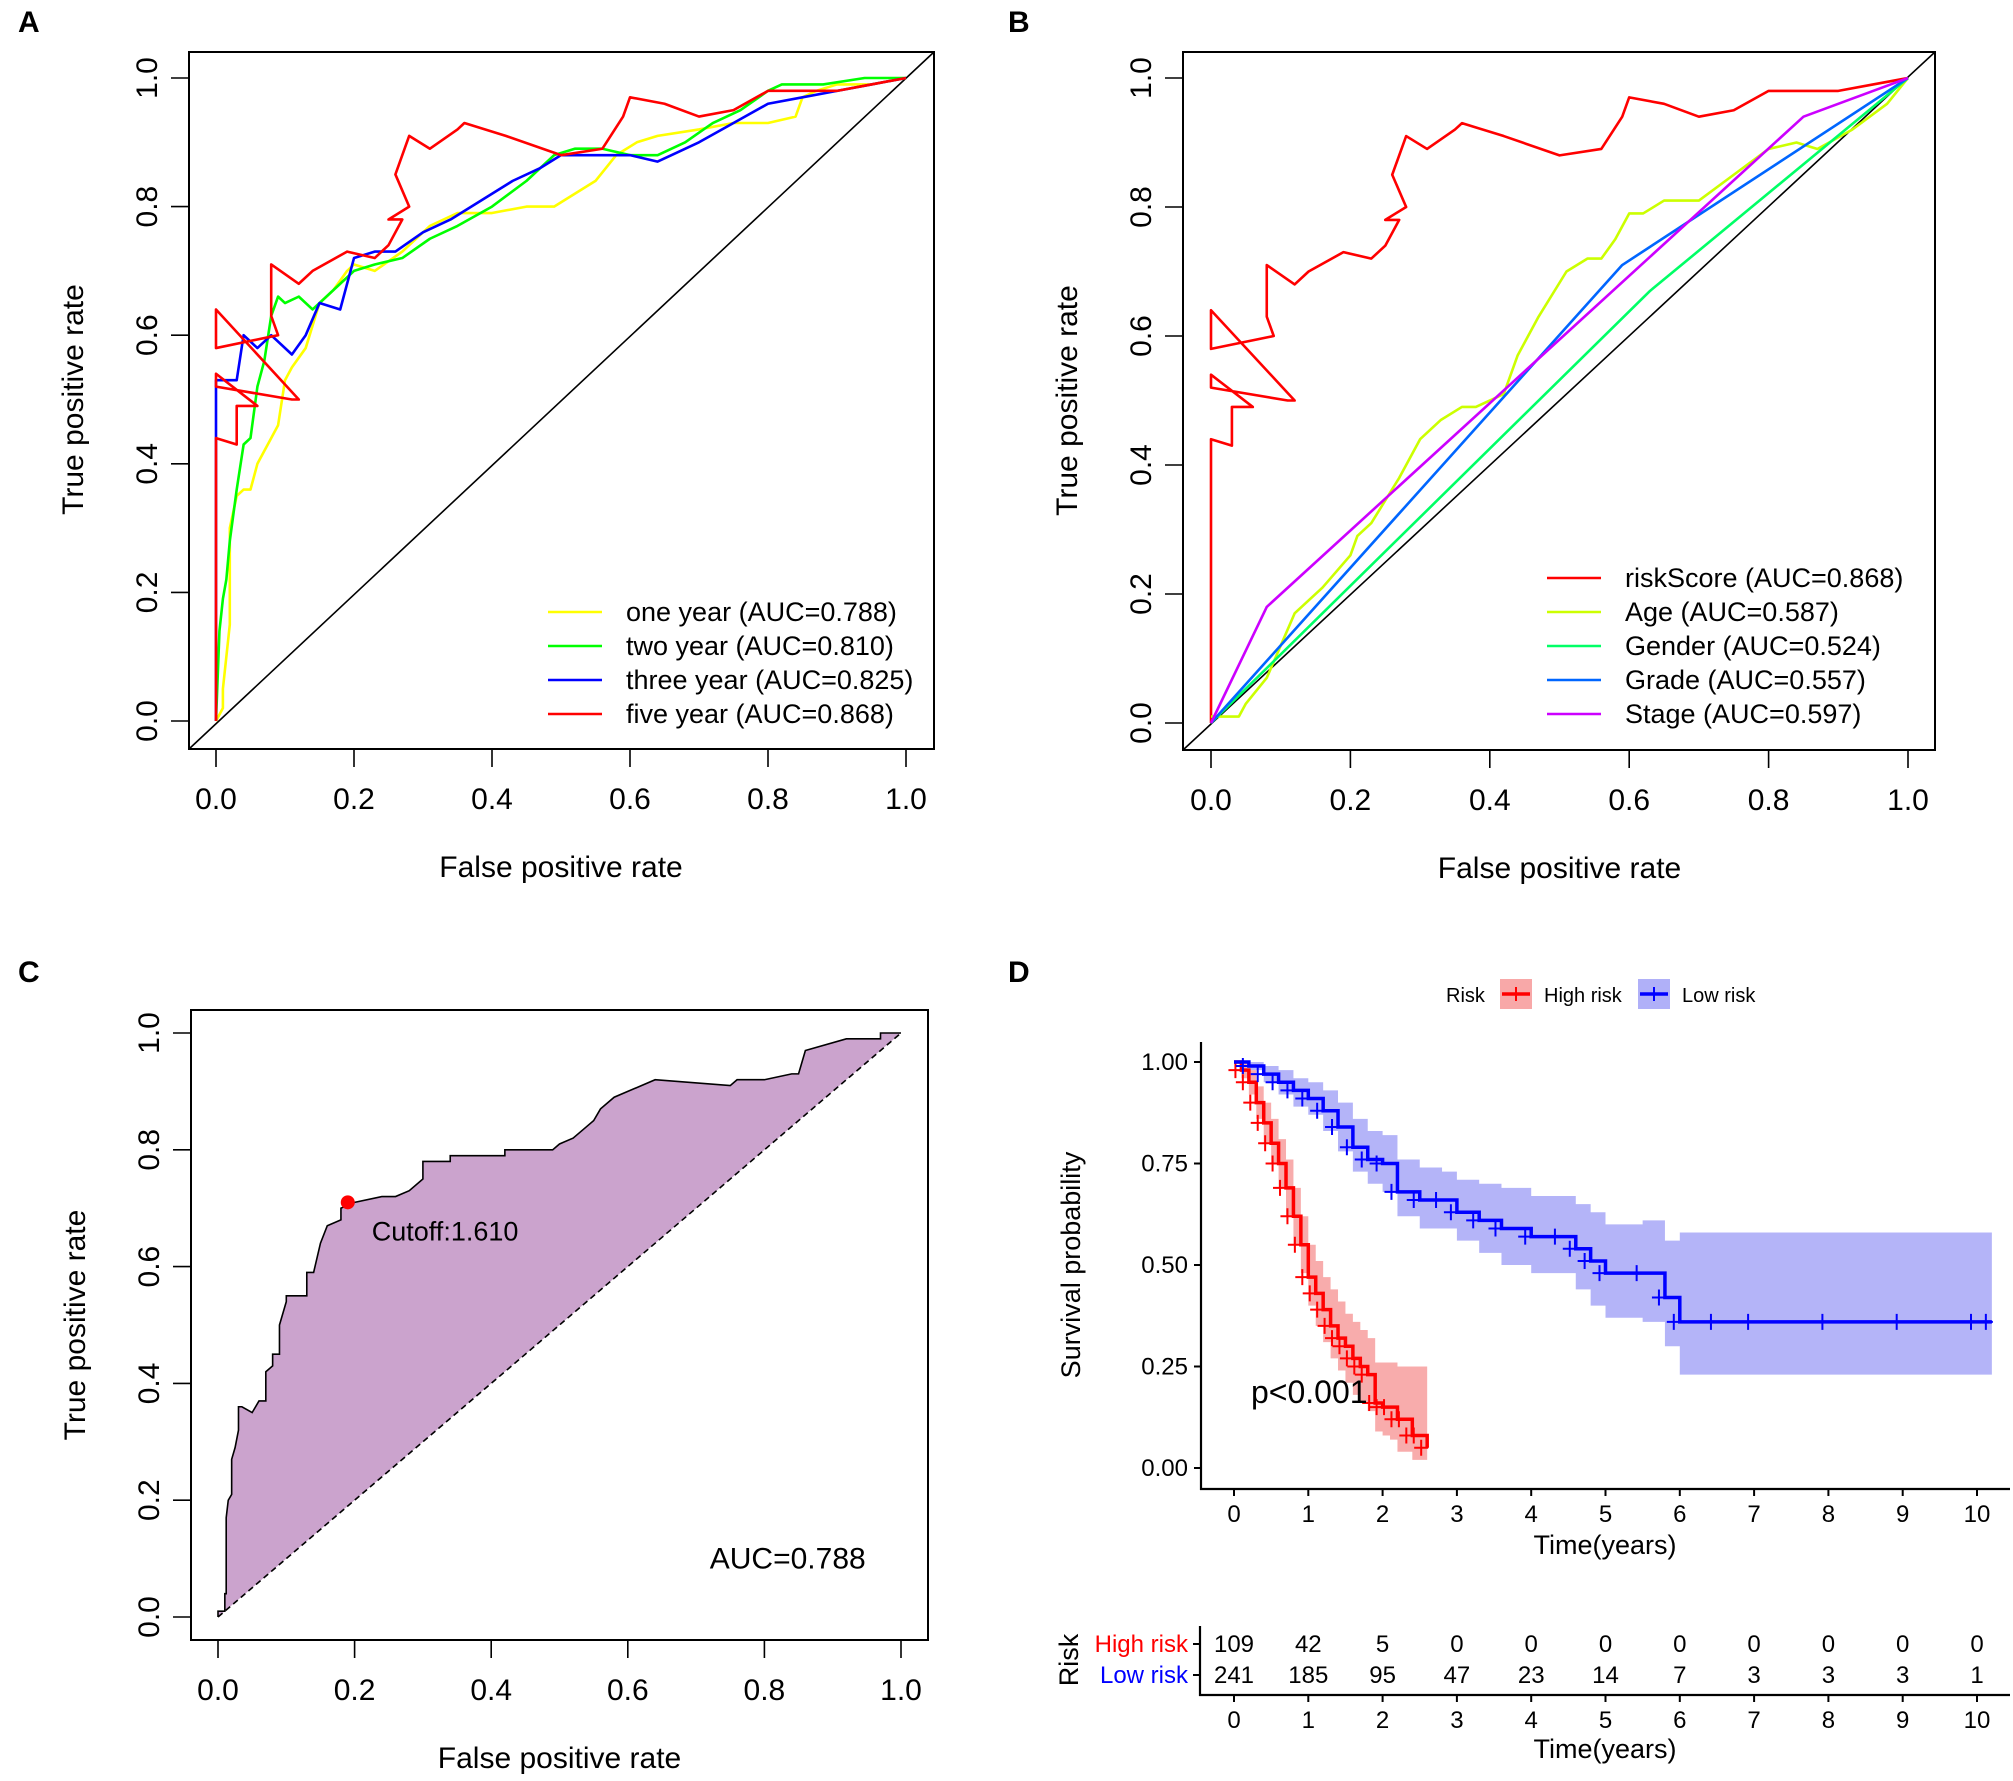  What do you see at coordinates (149, 1500) in the screenshot?
I see `y-tick-label: 0.2` at bounding box center [149, 1500].